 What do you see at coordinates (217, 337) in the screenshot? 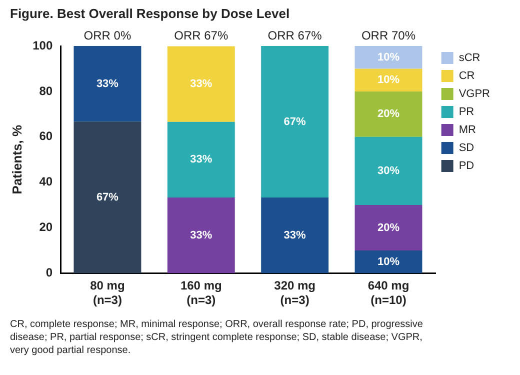
I see `text: CR, complete response; MR, minimal response; ORR, overall response rate; PD, progressive disease; PR, partial response; sCR, stringent complete response; SD, stable disease; VGPR, very good partial response.` at bounding box center [217, 337].